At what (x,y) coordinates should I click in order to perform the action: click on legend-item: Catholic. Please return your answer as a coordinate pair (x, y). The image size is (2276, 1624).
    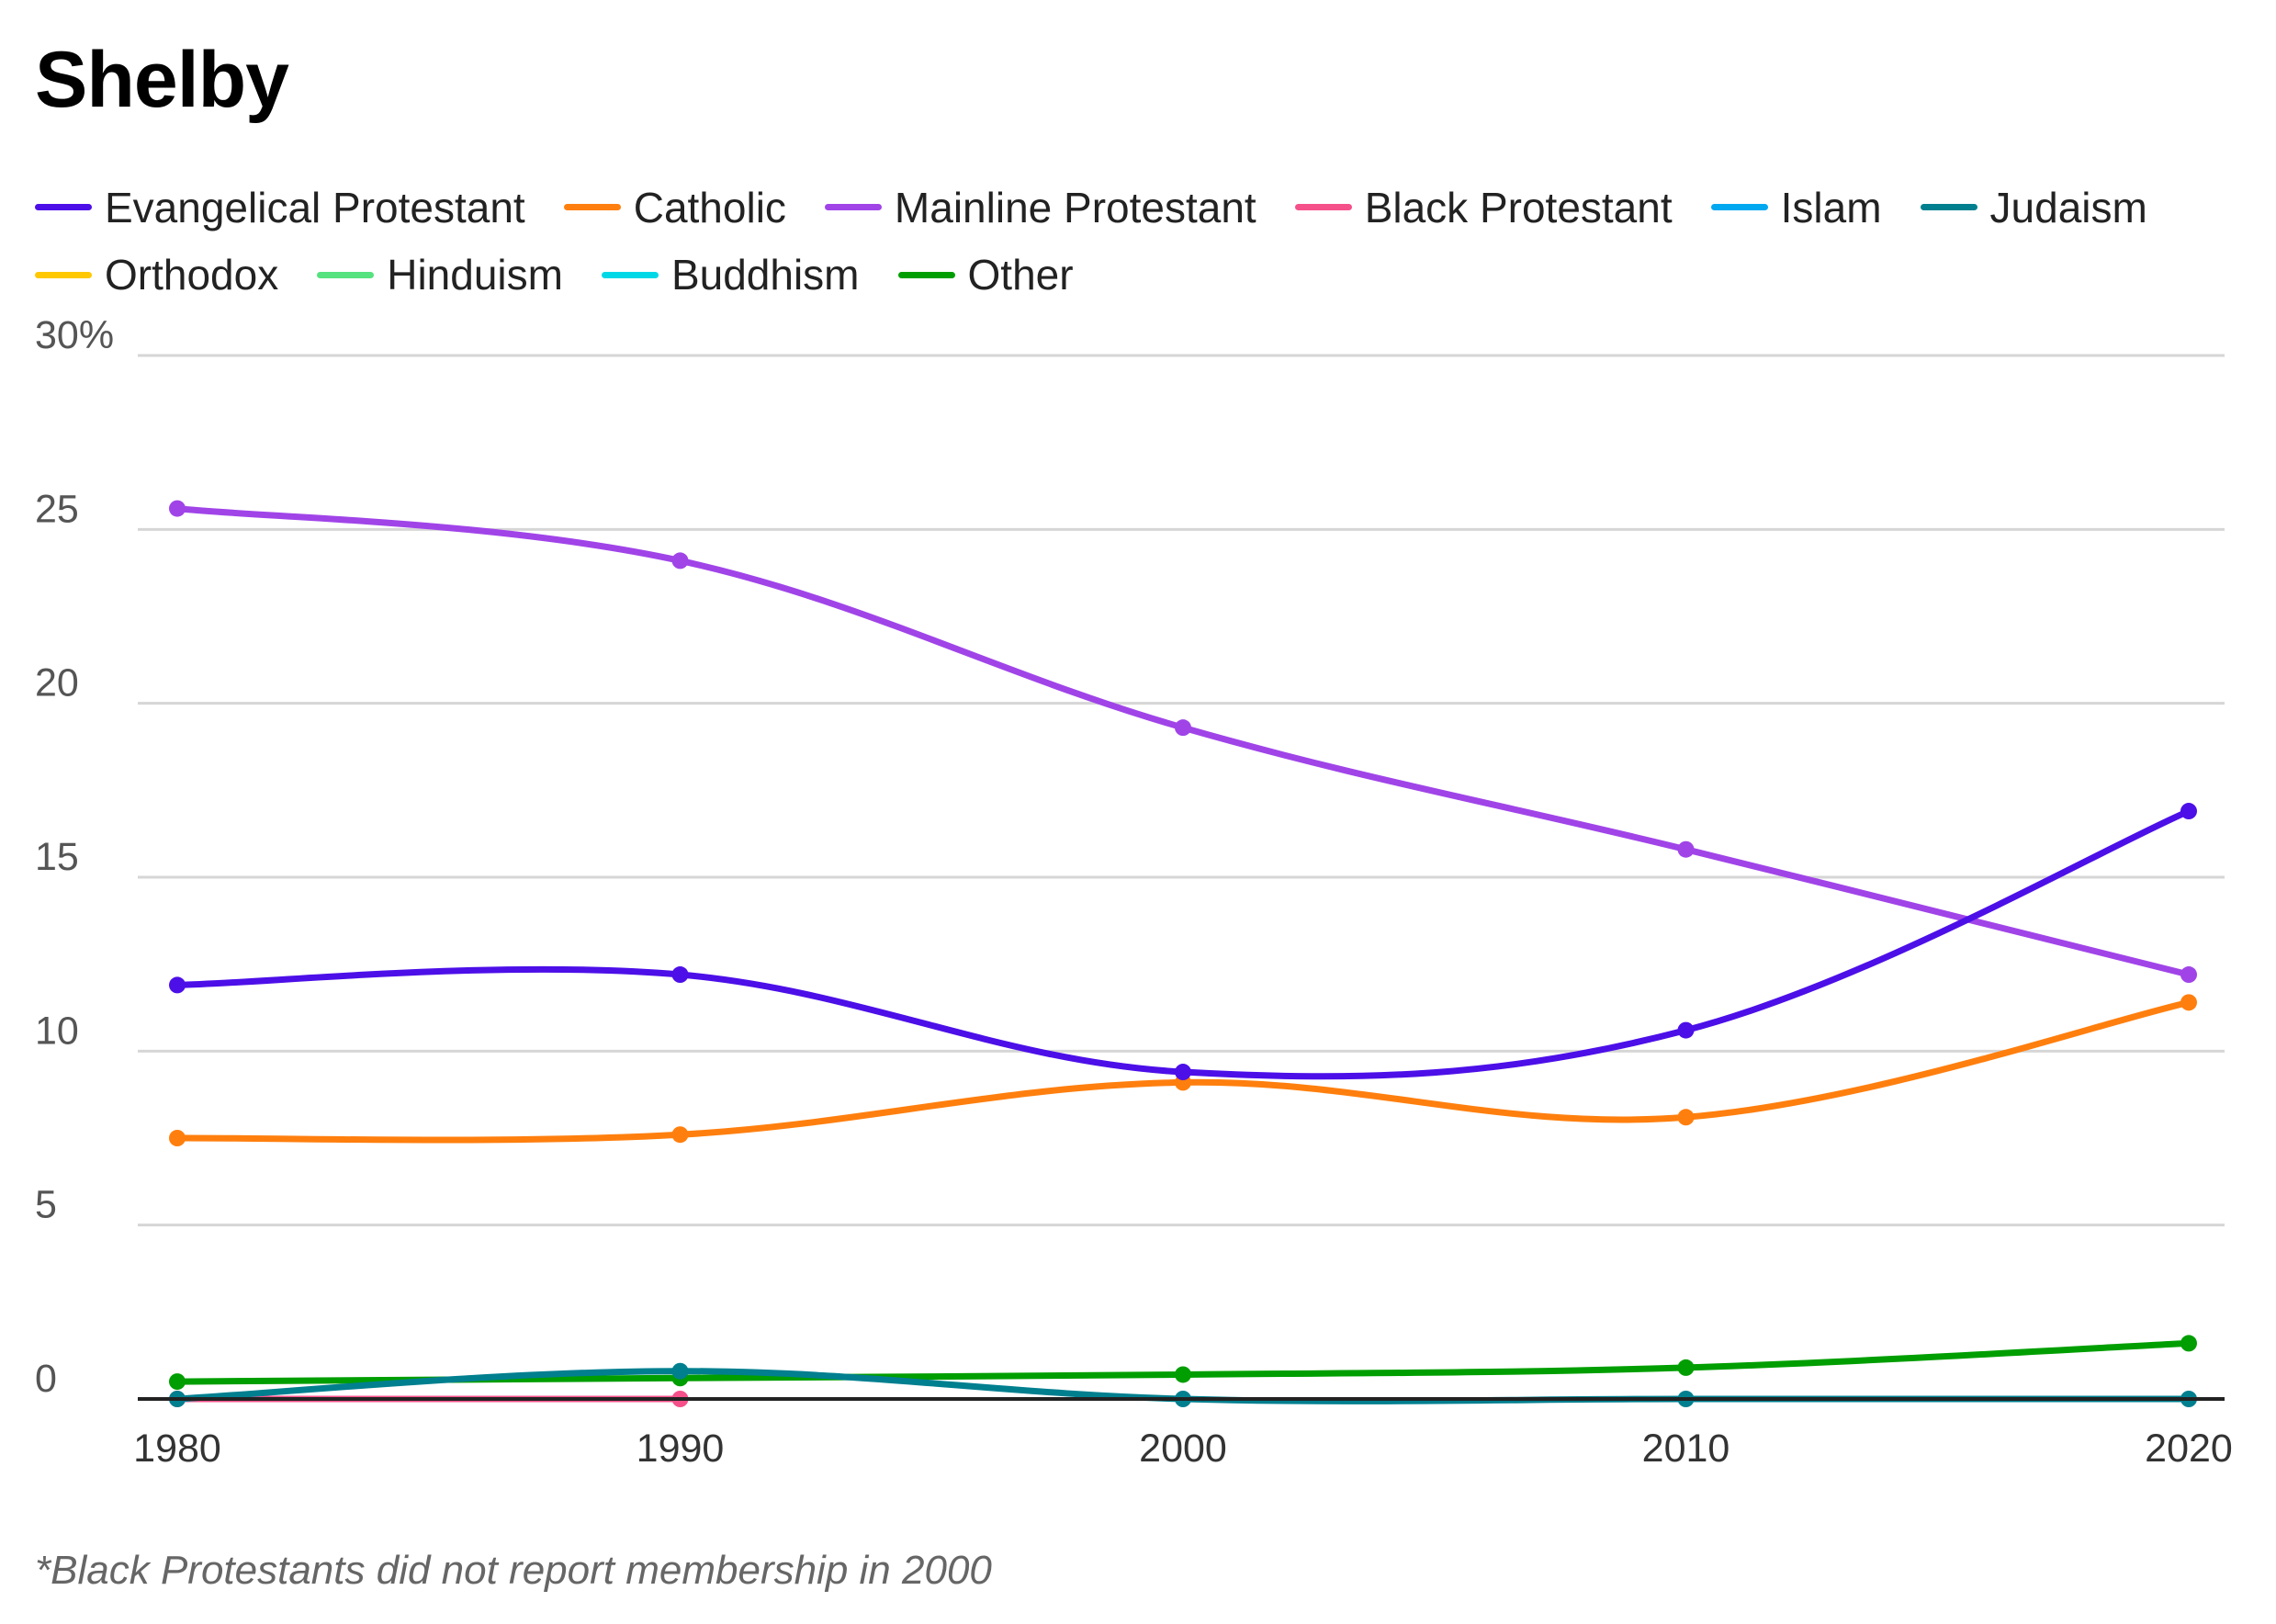
    Looking at the image, I should click on (675, 207).